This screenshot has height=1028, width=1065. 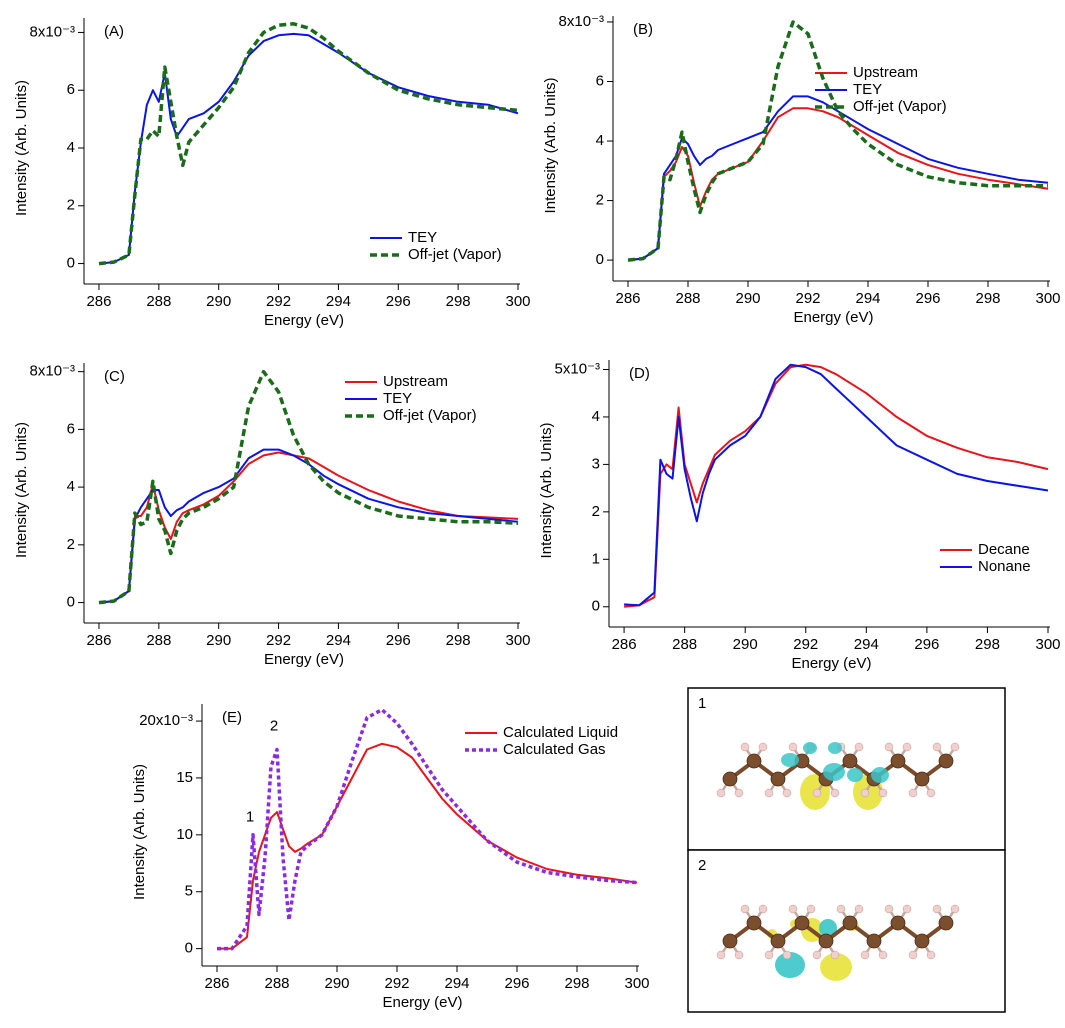 What do you see at coordinates (114, 376) in the screenshot?
I see `panel-label: (C)` at bounding box center [114, 376].